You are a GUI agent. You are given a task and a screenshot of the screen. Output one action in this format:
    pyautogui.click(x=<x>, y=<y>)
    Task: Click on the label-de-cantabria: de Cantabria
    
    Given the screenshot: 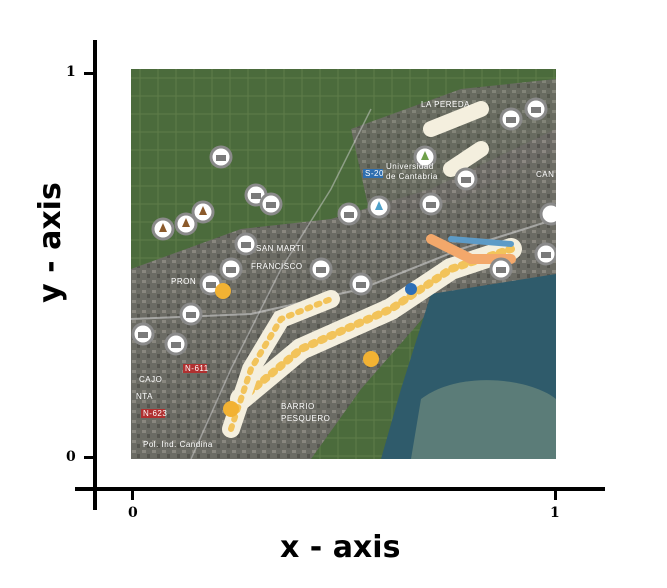 What is the action you would take?
    pyautogui.click(x=412, y=176)
    